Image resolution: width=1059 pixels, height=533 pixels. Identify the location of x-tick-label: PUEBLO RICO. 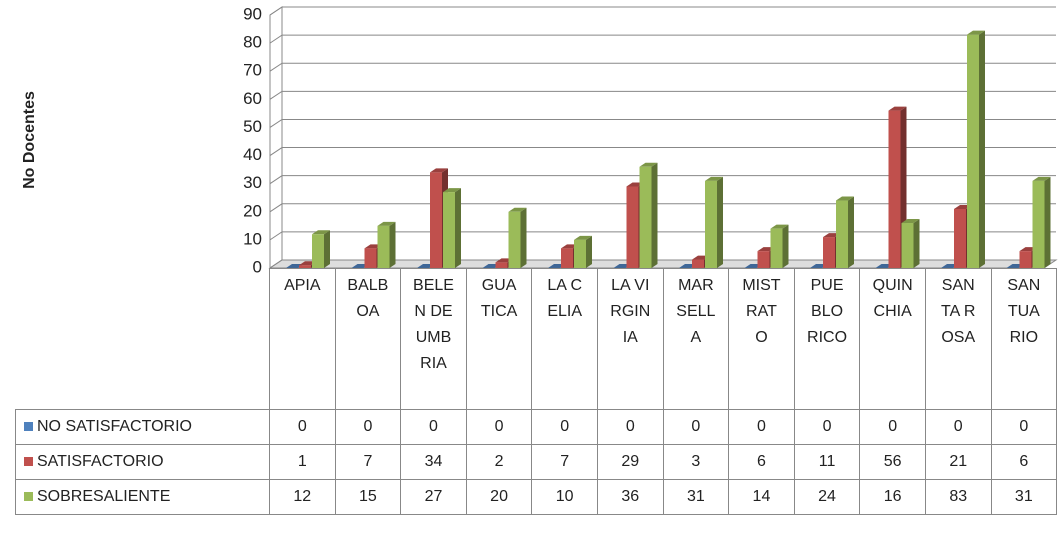
(827, 311).